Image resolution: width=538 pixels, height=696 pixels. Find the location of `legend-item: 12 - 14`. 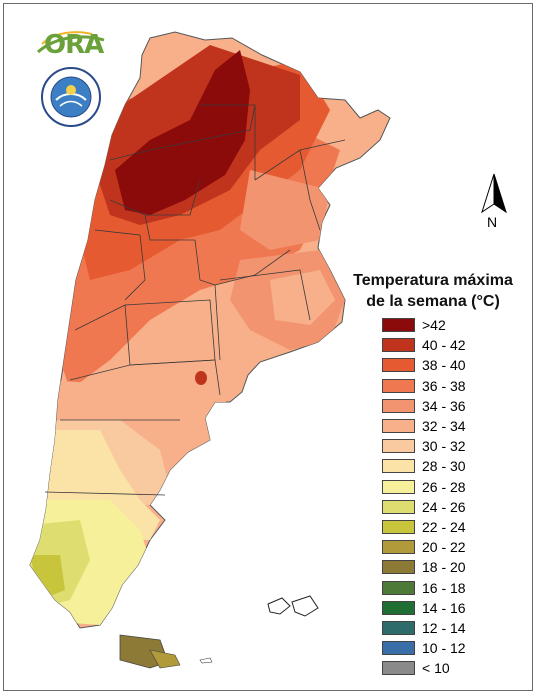

legend-item: 12 - 14 is located at coordinates (424, 628).